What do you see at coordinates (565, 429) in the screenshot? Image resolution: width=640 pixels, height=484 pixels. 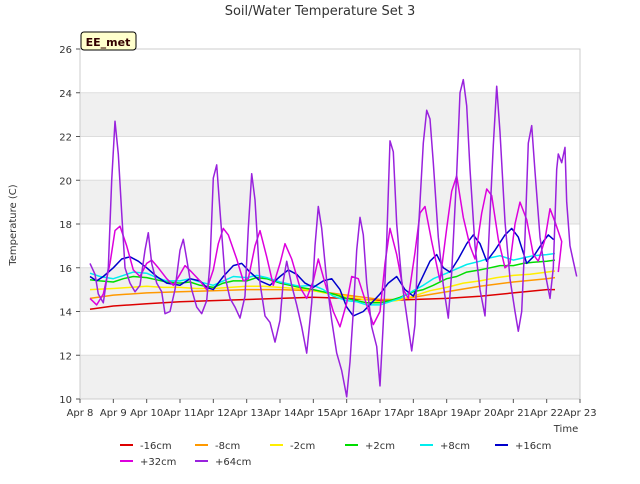 I see `x-axis-label: Time` at bounding box center [565, 429].